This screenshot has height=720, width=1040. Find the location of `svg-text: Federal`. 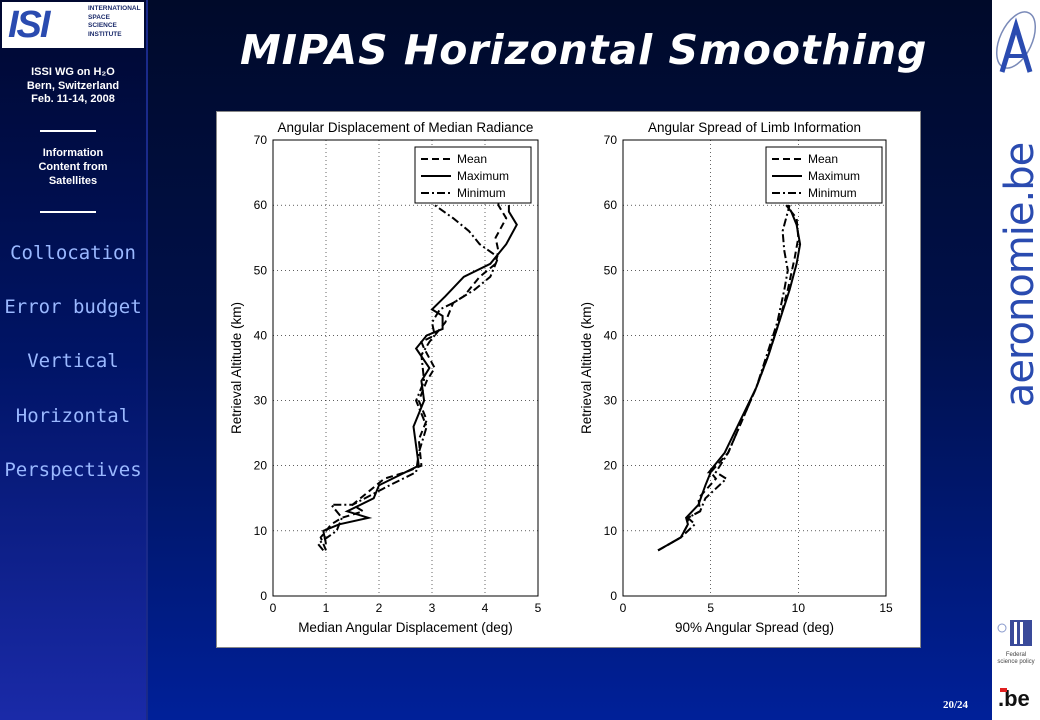

svg-text: Federal is located at coordinates (1016, 655).